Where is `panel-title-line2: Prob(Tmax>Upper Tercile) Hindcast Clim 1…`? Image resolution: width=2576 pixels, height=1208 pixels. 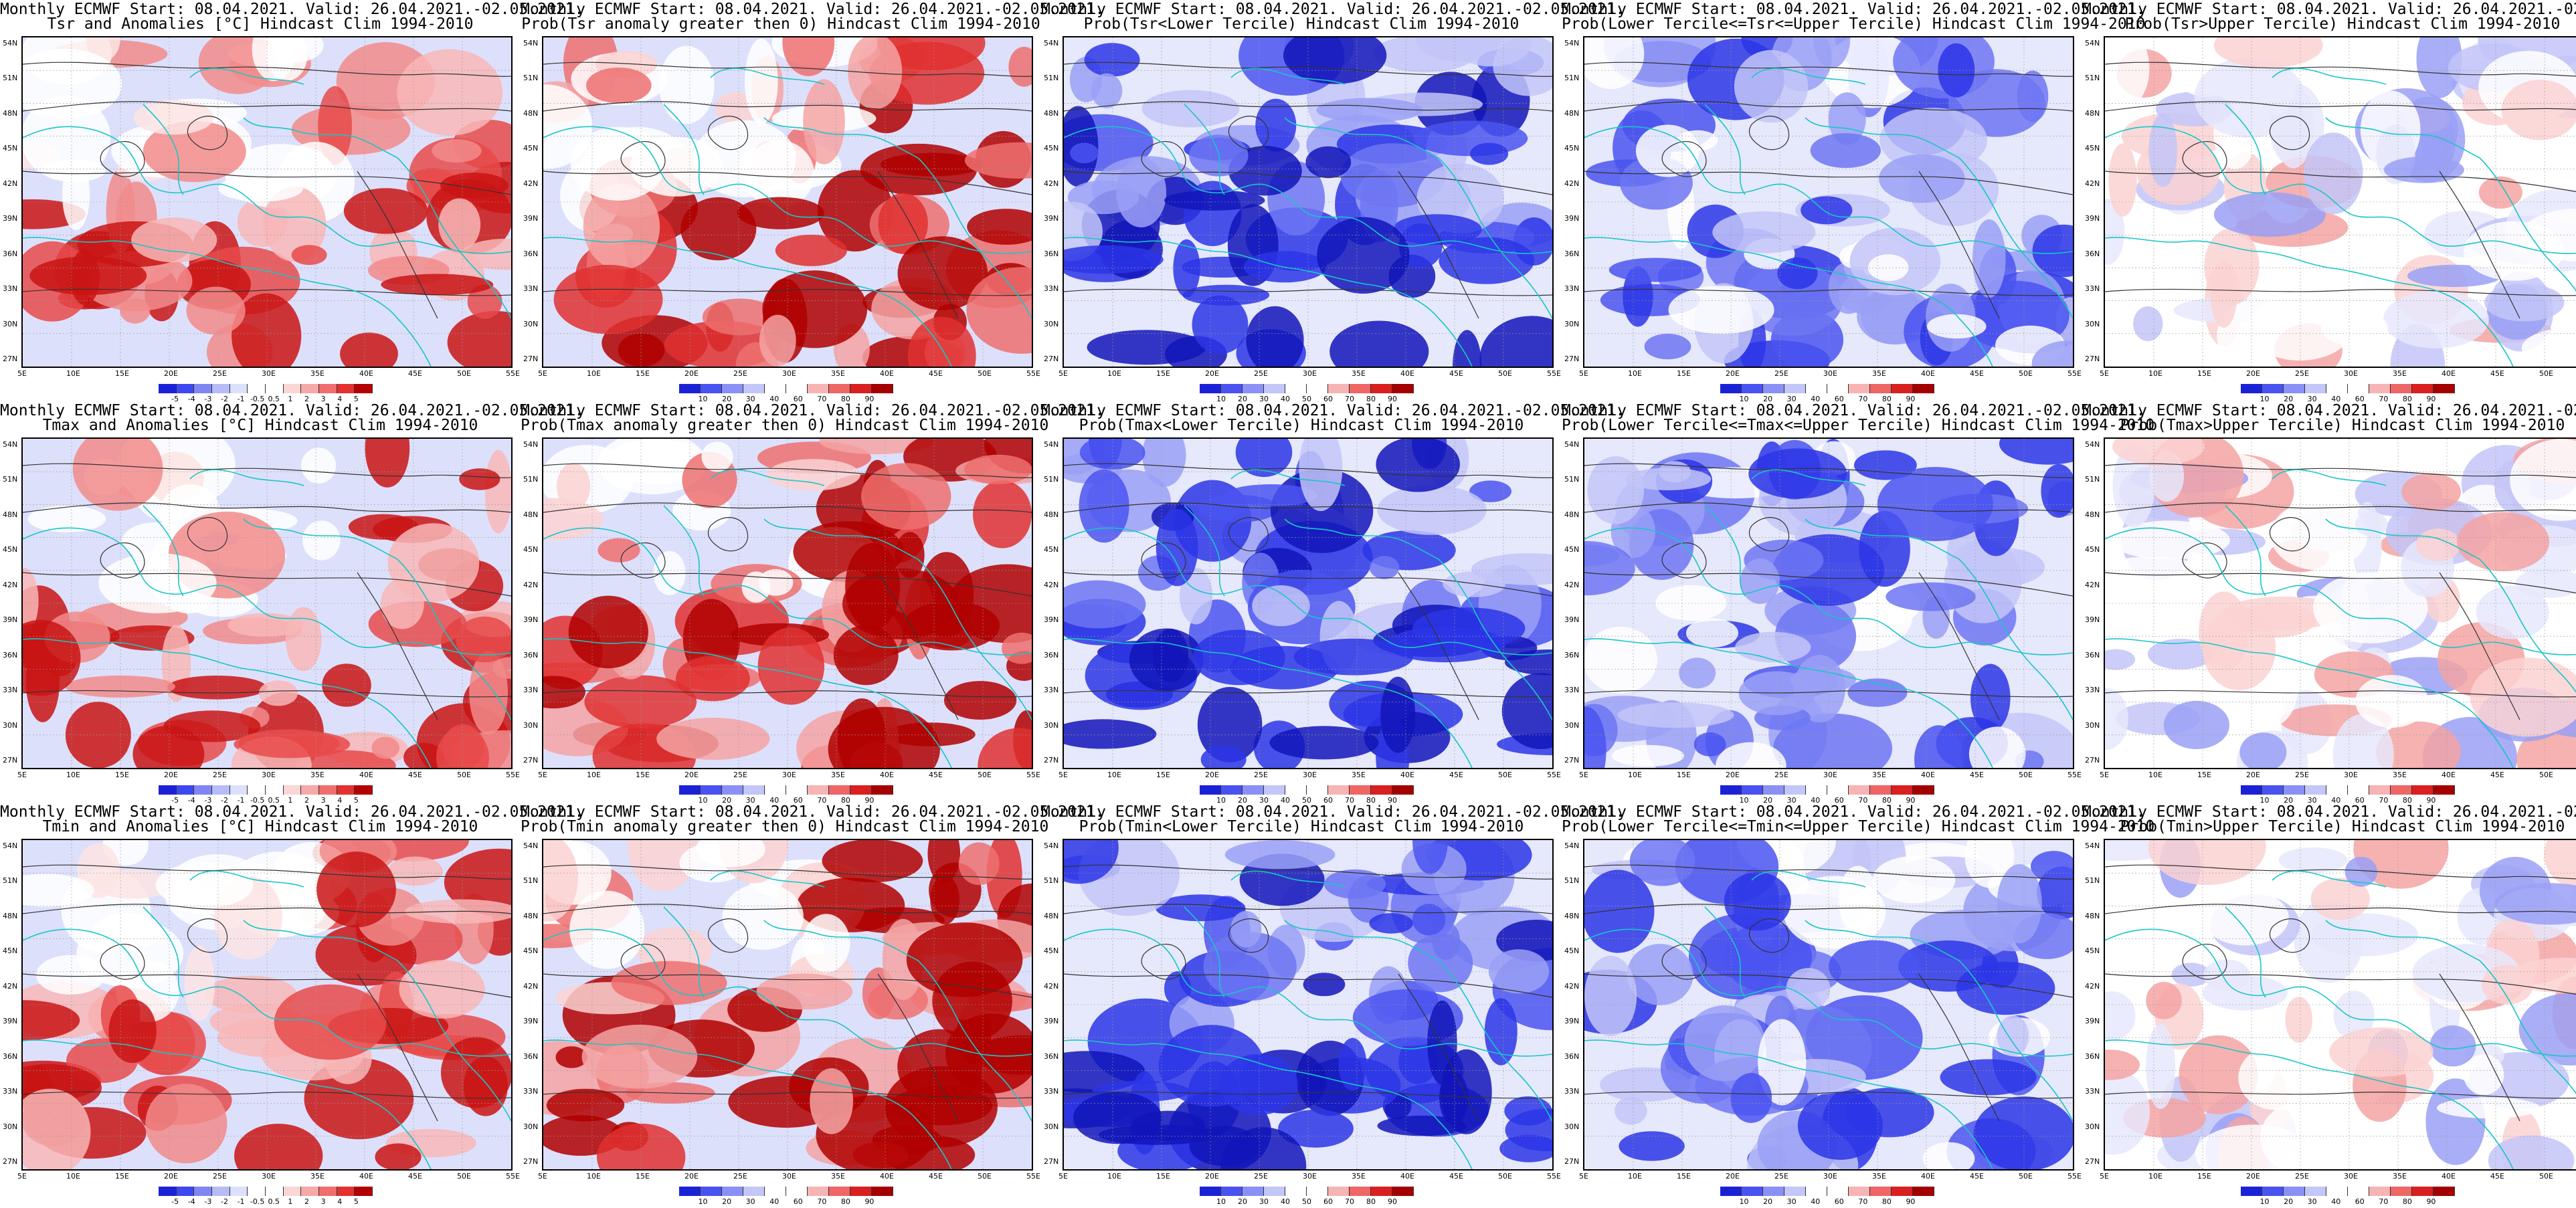
panel-title-line2: Prob(Tmax>Upper Tercile) Hindcast Clim 1… is located at coordinates (2329, 425).